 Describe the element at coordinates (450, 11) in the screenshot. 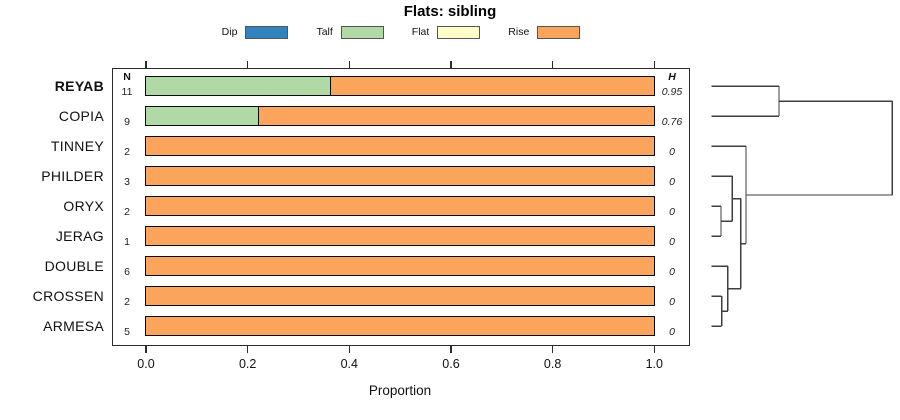

I see `chart-title: Flats: sibling` at that location.